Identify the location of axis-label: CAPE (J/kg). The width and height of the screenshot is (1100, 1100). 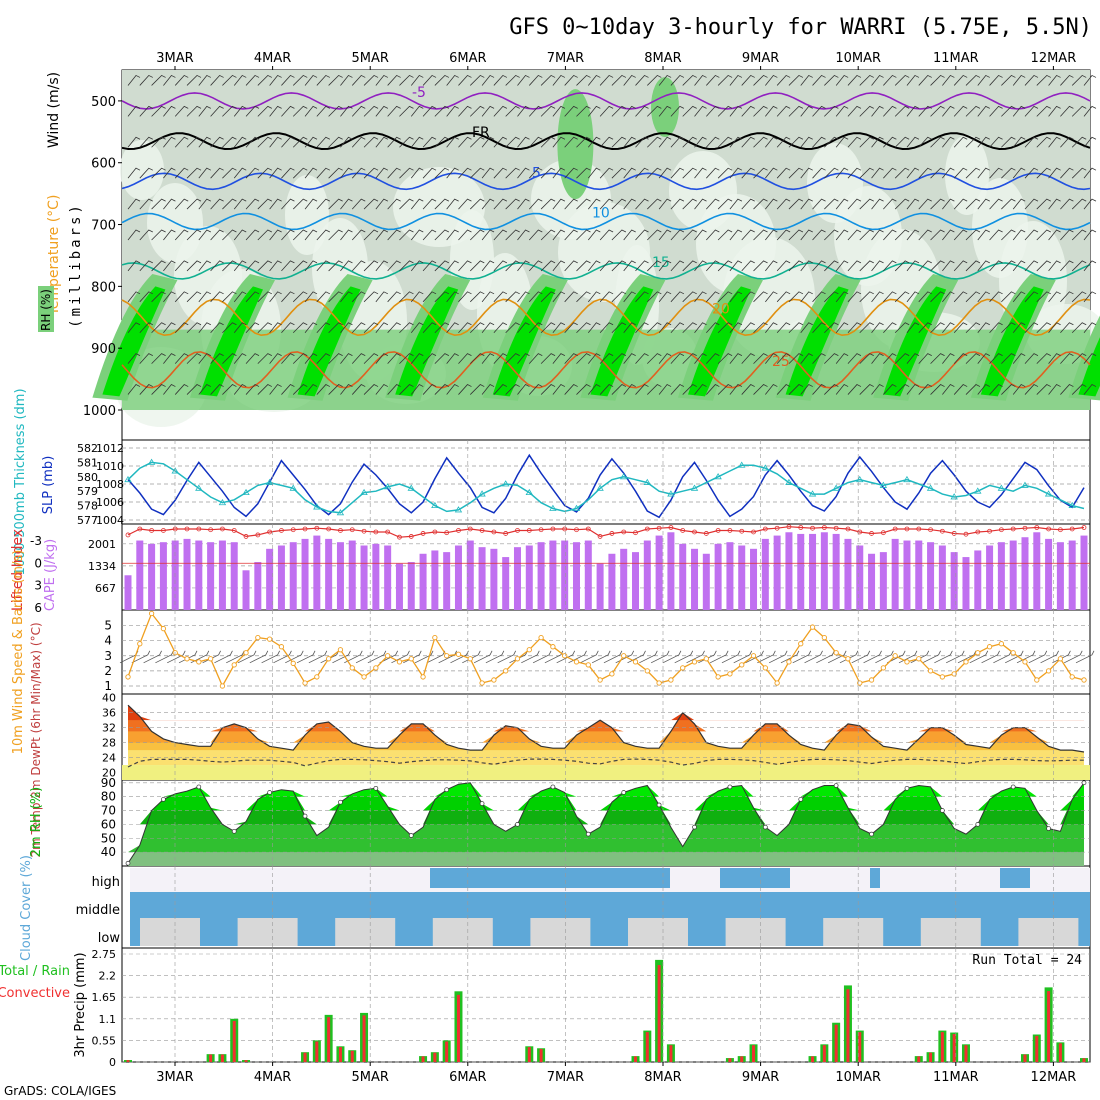
(50, 575).